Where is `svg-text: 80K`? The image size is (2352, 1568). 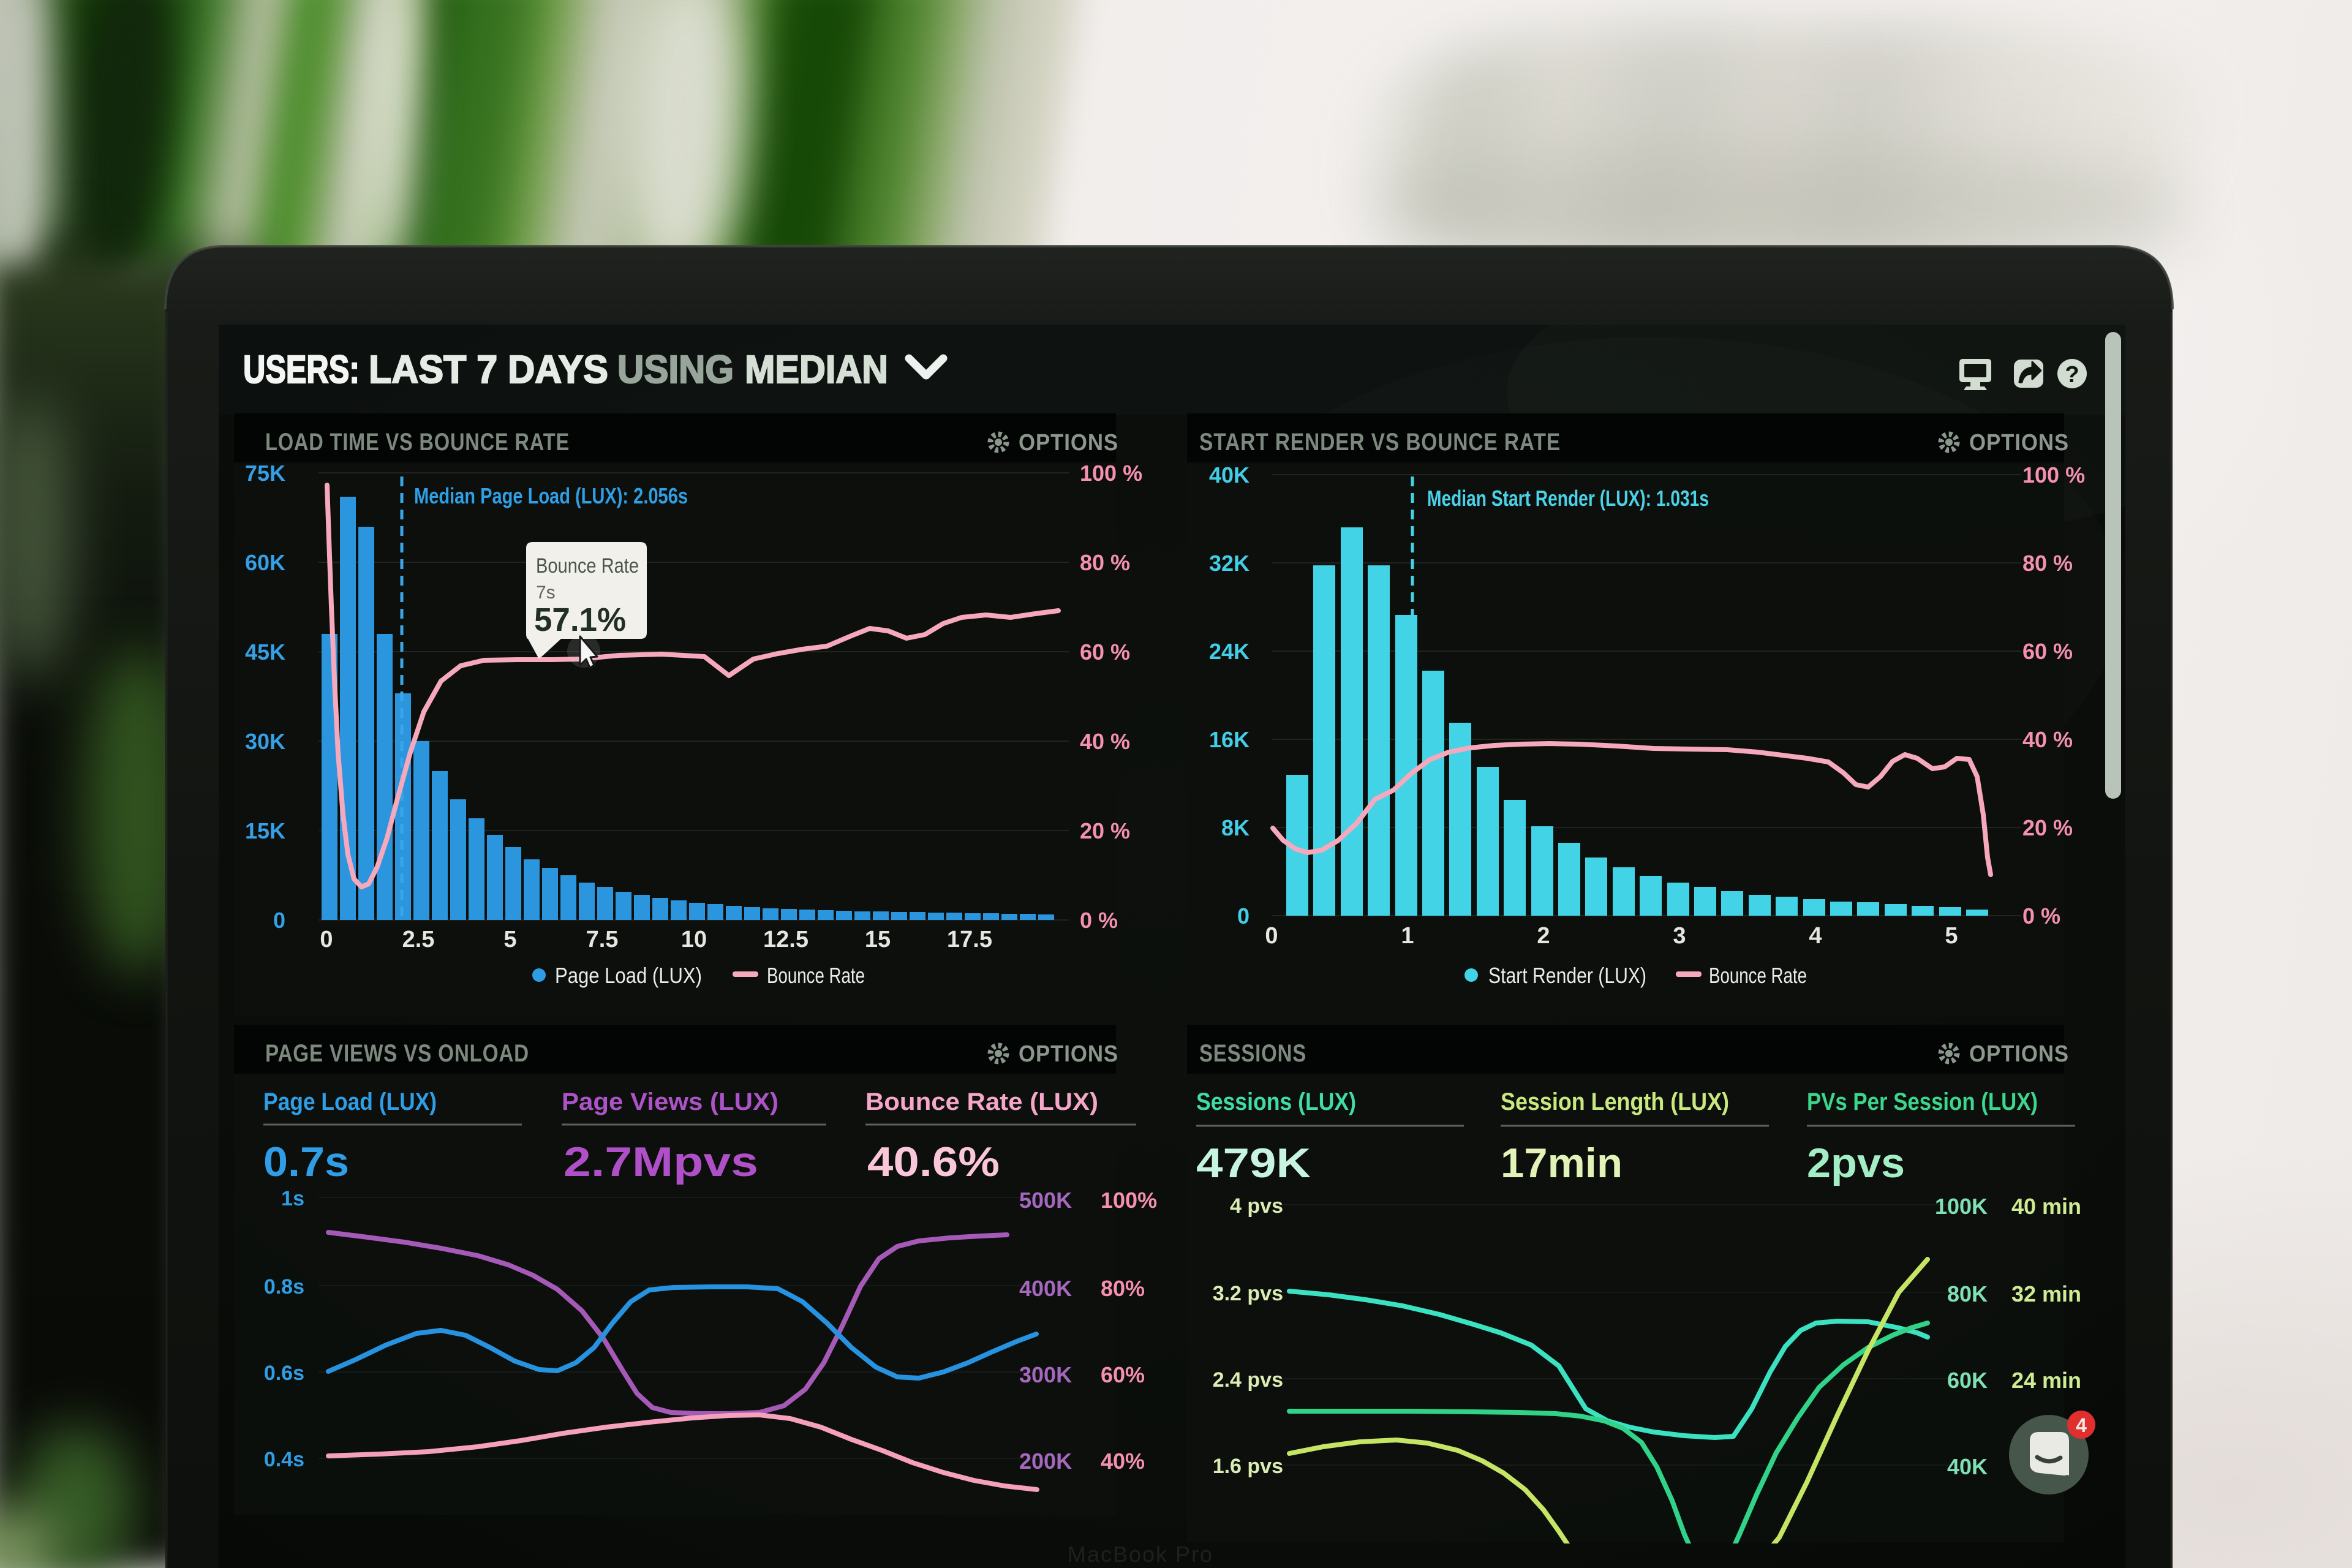 svg-text: 80K is located at coordinates (1967, 1294).